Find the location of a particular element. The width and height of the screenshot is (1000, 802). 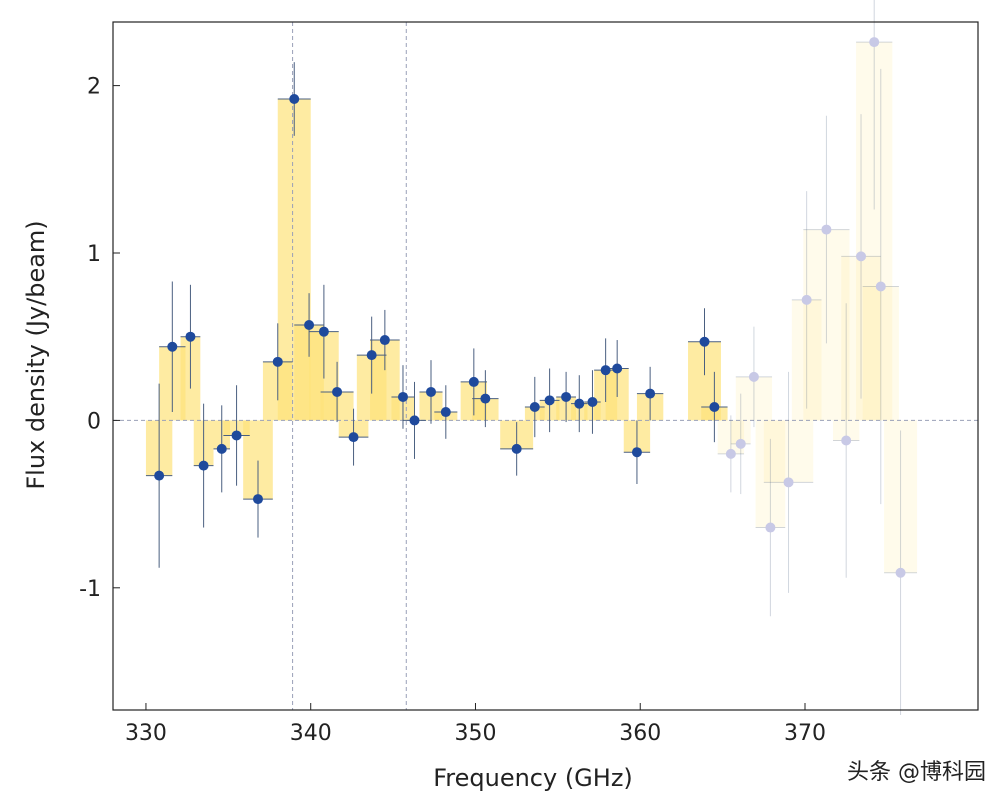

x-tick-label: 350 is located at coordinates (475, 733).